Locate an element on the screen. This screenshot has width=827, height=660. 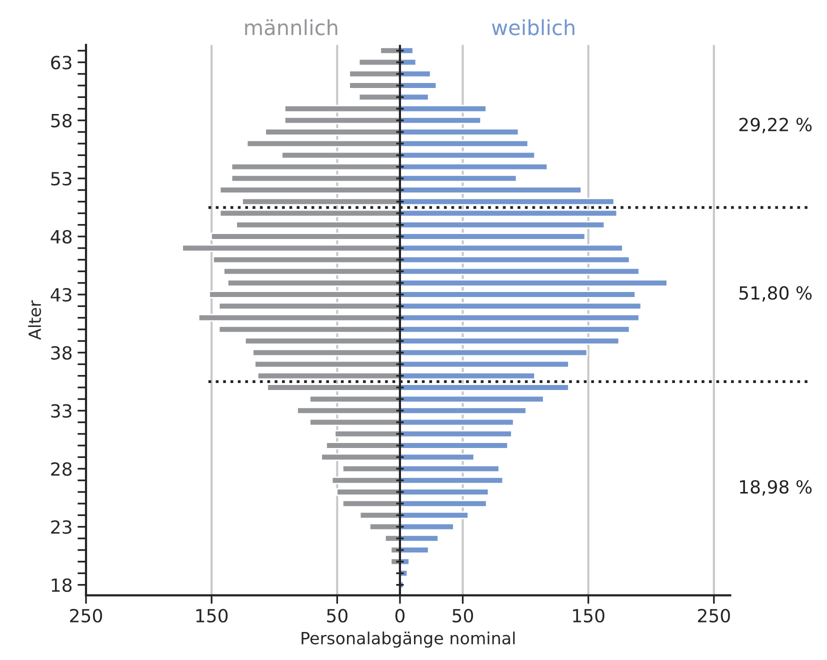
x-axis-title: Personalabgänge nominal is located at coordinates (408, 640).